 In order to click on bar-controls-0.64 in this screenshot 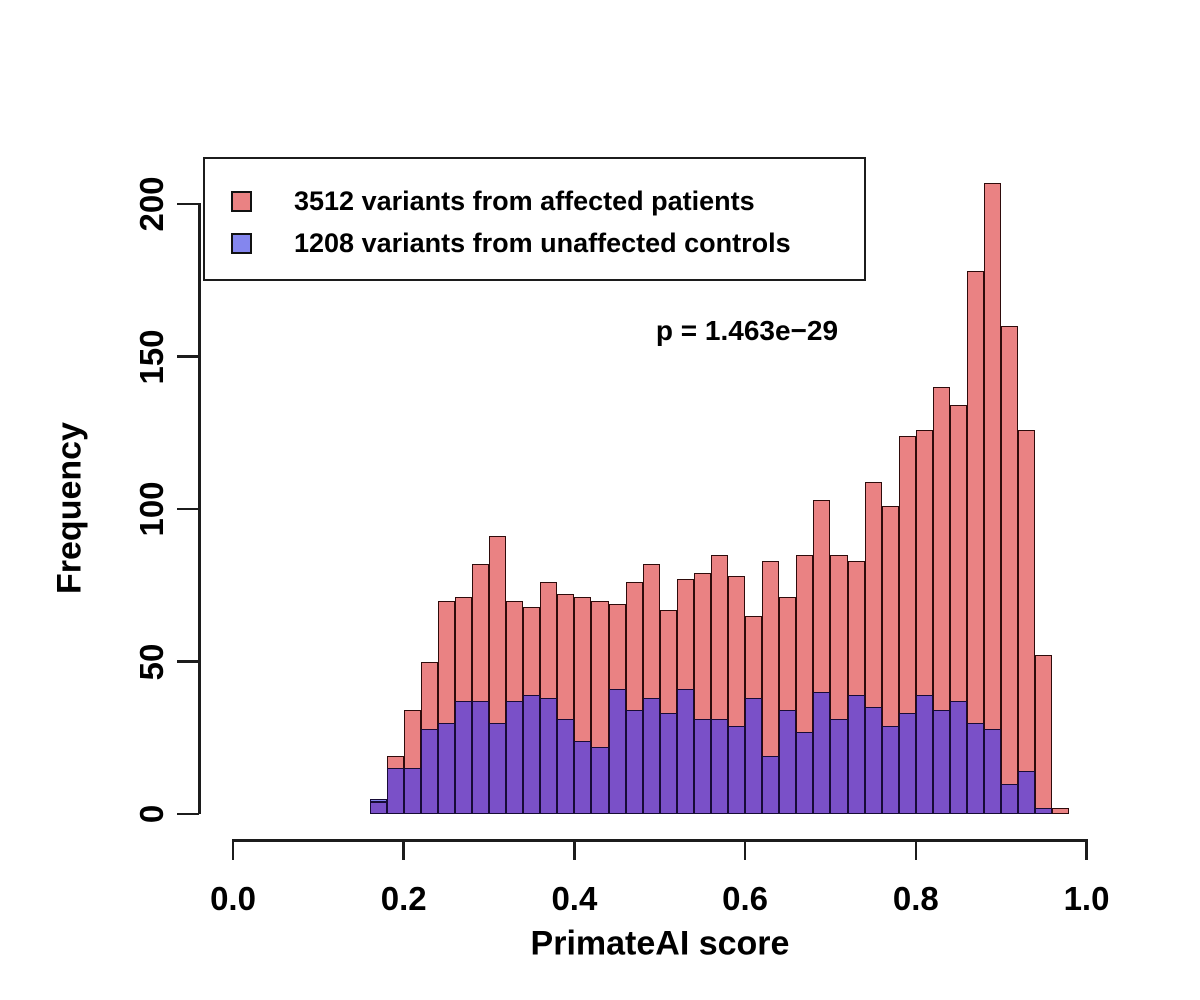, I will do `click(788, 762)`.